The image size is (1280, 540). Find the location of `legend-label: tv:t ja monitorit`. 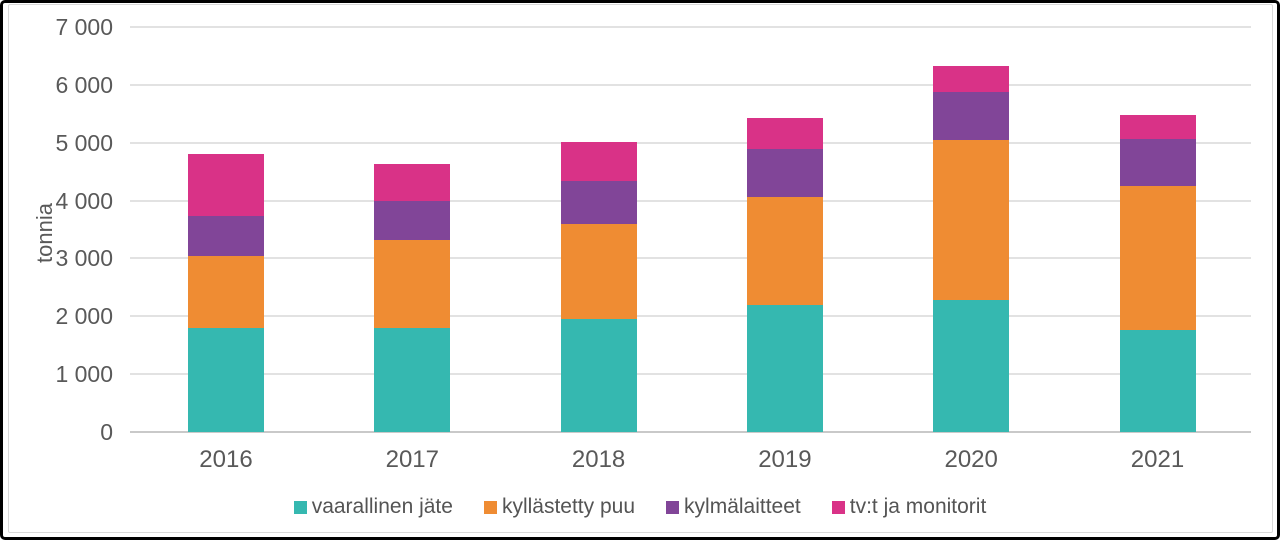

legend-label: tv:t ja monitorit is located at coordinates (918, 506).